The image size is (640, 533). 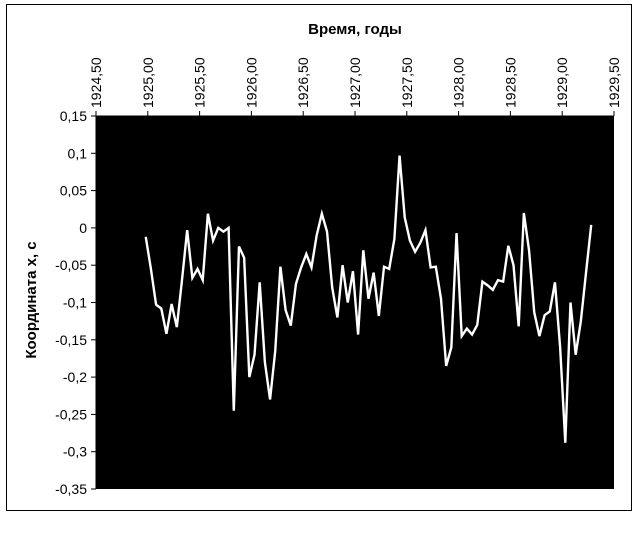 I want to click on x-tick-label: 1928,00, so click(x=459, y=82).